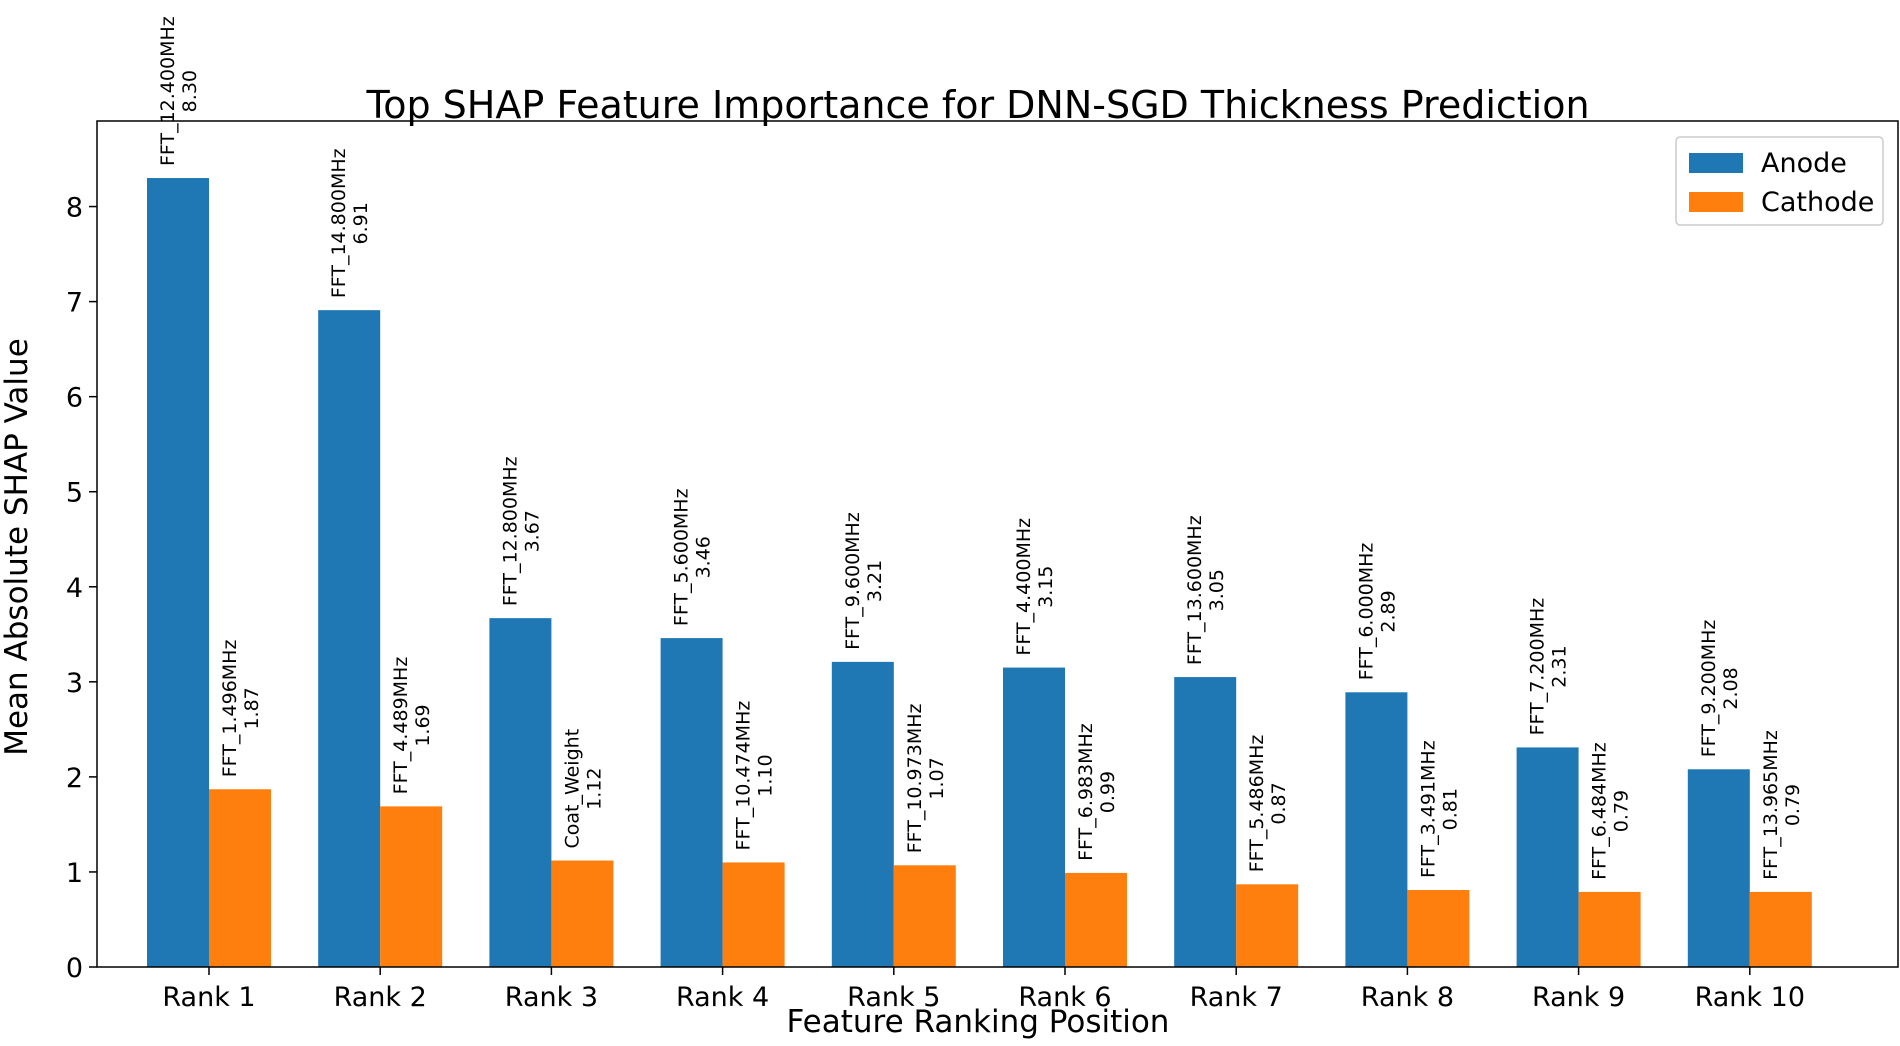  What do you see at coordinates (74, 398) in the screenshot?
I see `y-tick-label: 6` at bounding box center [74, 398].